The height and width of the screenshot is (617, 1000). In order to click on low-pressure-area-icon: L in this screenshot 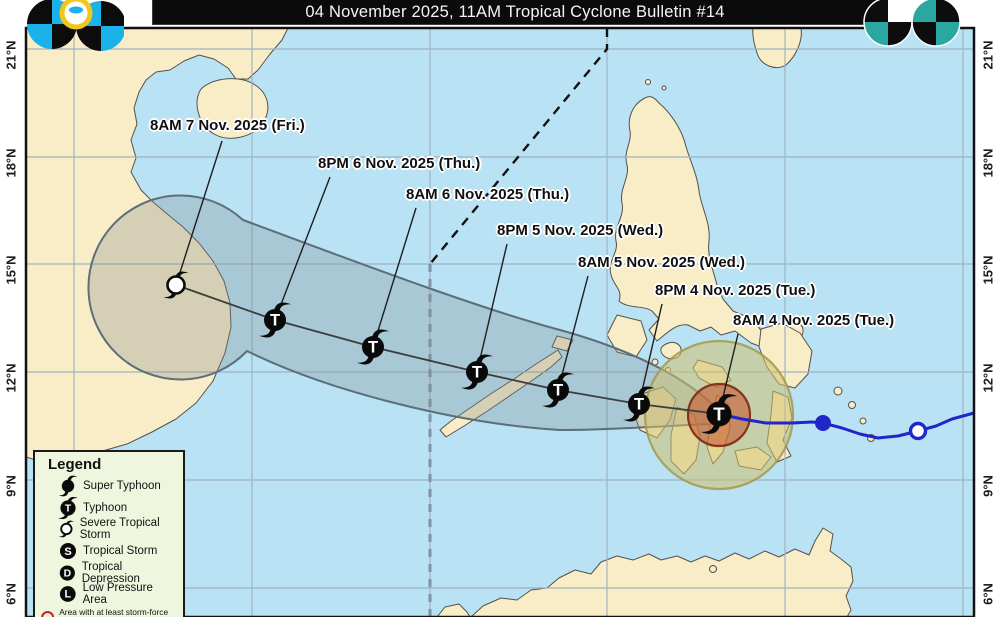, I will do `click(67, 594)`.